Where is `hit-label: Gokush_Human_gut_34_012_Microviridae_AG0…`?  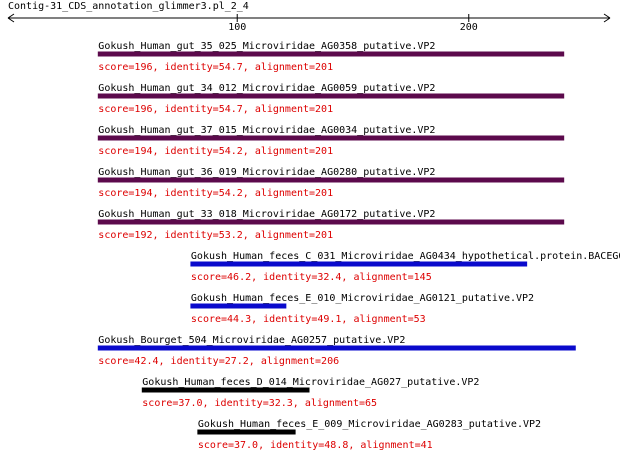
hit-label: Gokush_Human_gut_34_012_Microviridae_AG0… is located at coordinates (266, 88).